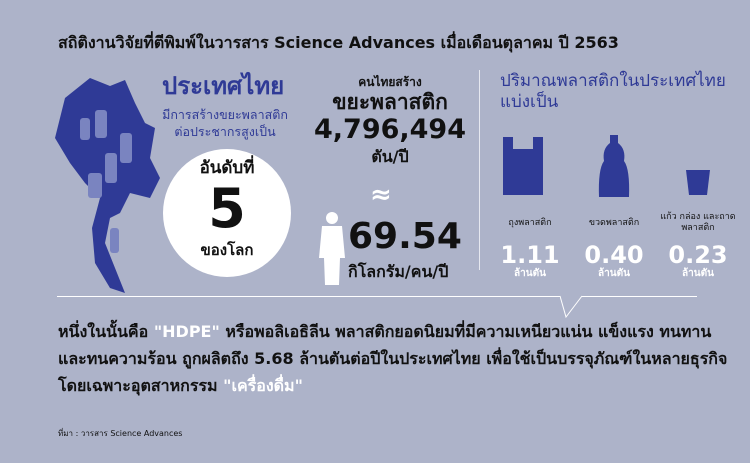  I want to click on item-value: 1.11, so click(530, 255).